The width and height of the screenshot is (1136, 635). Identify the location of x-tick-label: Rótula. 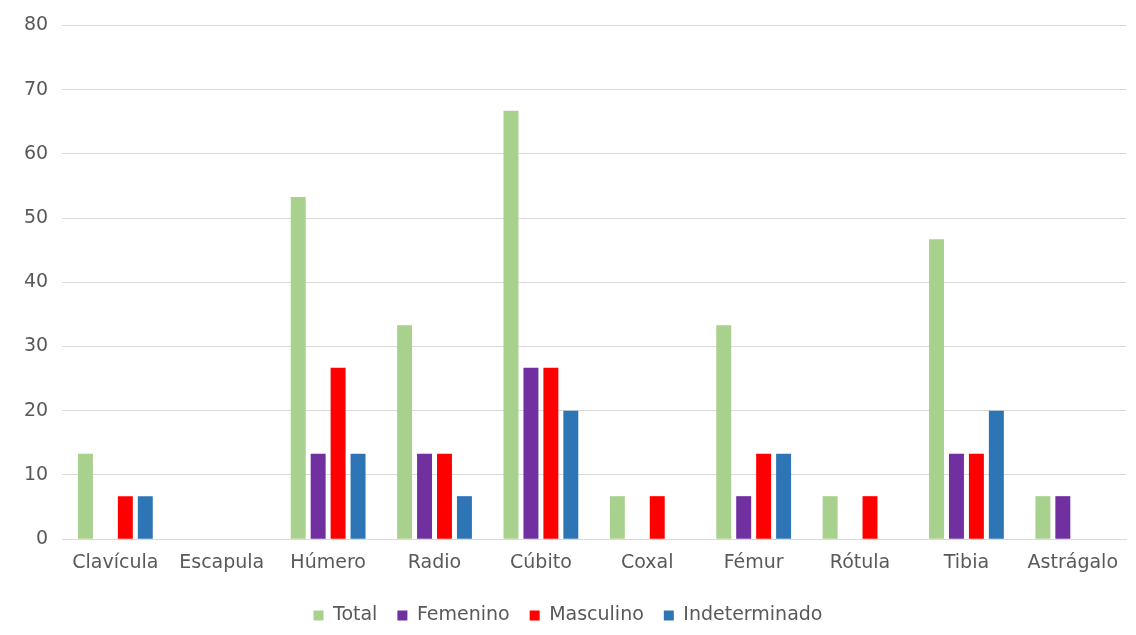
(860, 560).